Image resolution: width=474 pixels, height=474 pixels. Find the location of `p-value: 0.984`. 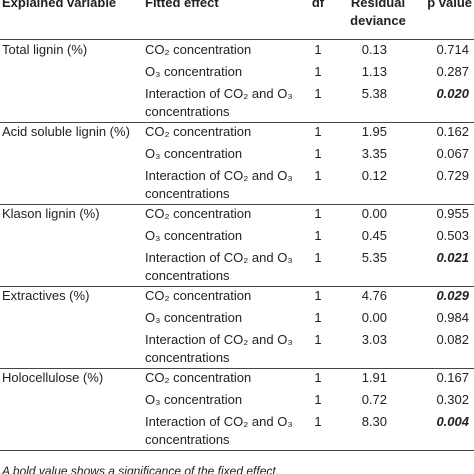

p-value: 0.984 is located at coordinates (452, 317).